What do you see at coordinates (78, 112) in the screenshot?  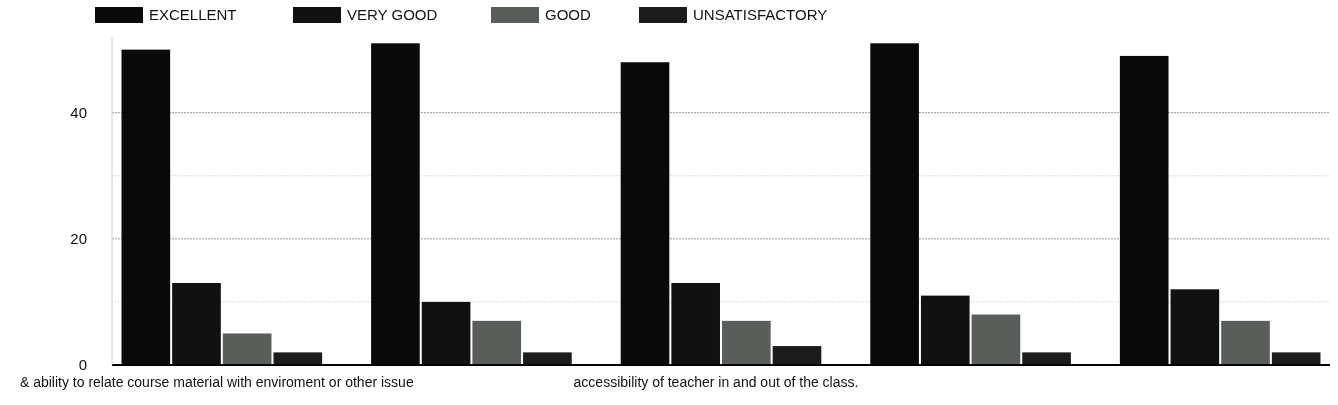 I see `y-tick-label: 40` at bounding box center [78, 112].